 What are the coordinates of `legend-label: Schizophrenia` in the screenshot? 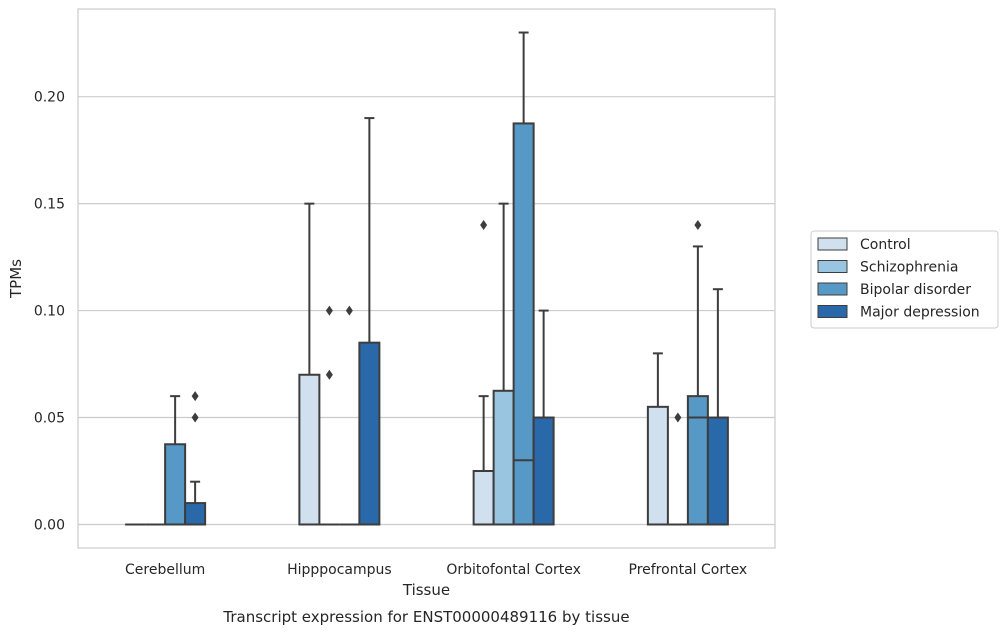 It's located at (909, 268).